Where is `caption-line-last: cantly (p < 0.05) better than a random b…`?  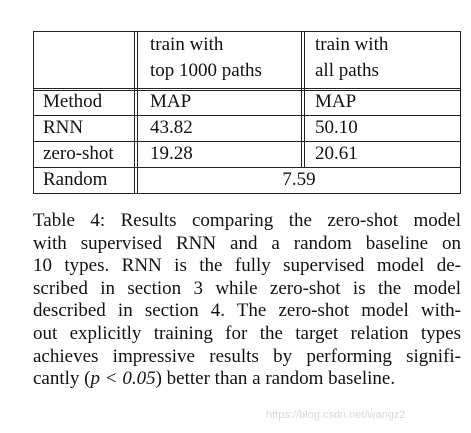
caption-line-last: cantly (p < 0.05) better than a random b… is located at coordinates (247, 379).